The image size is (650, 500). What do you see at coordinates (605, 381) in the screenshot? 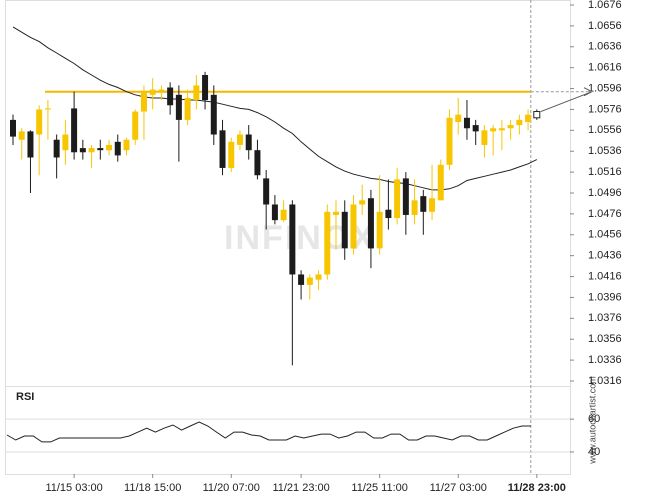
I see `y-tick-label: 1.0316` at bounding box center [605, 381].